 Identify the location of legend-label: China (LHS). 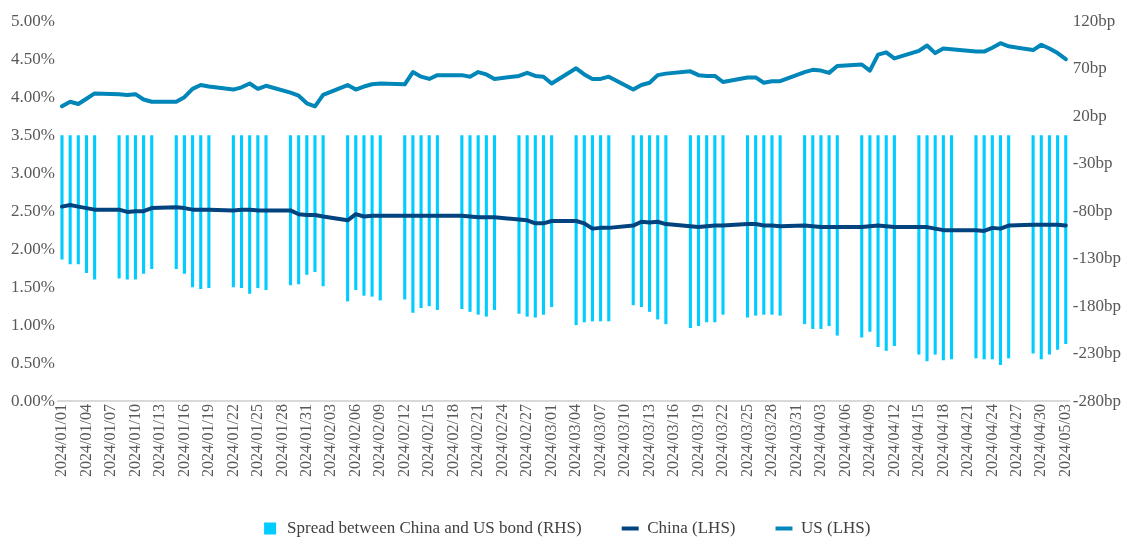
(691, 527).